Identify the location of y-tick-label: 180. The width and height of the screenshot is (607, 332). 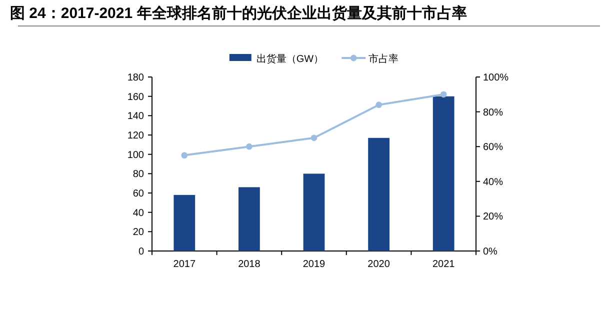
(135, 78).